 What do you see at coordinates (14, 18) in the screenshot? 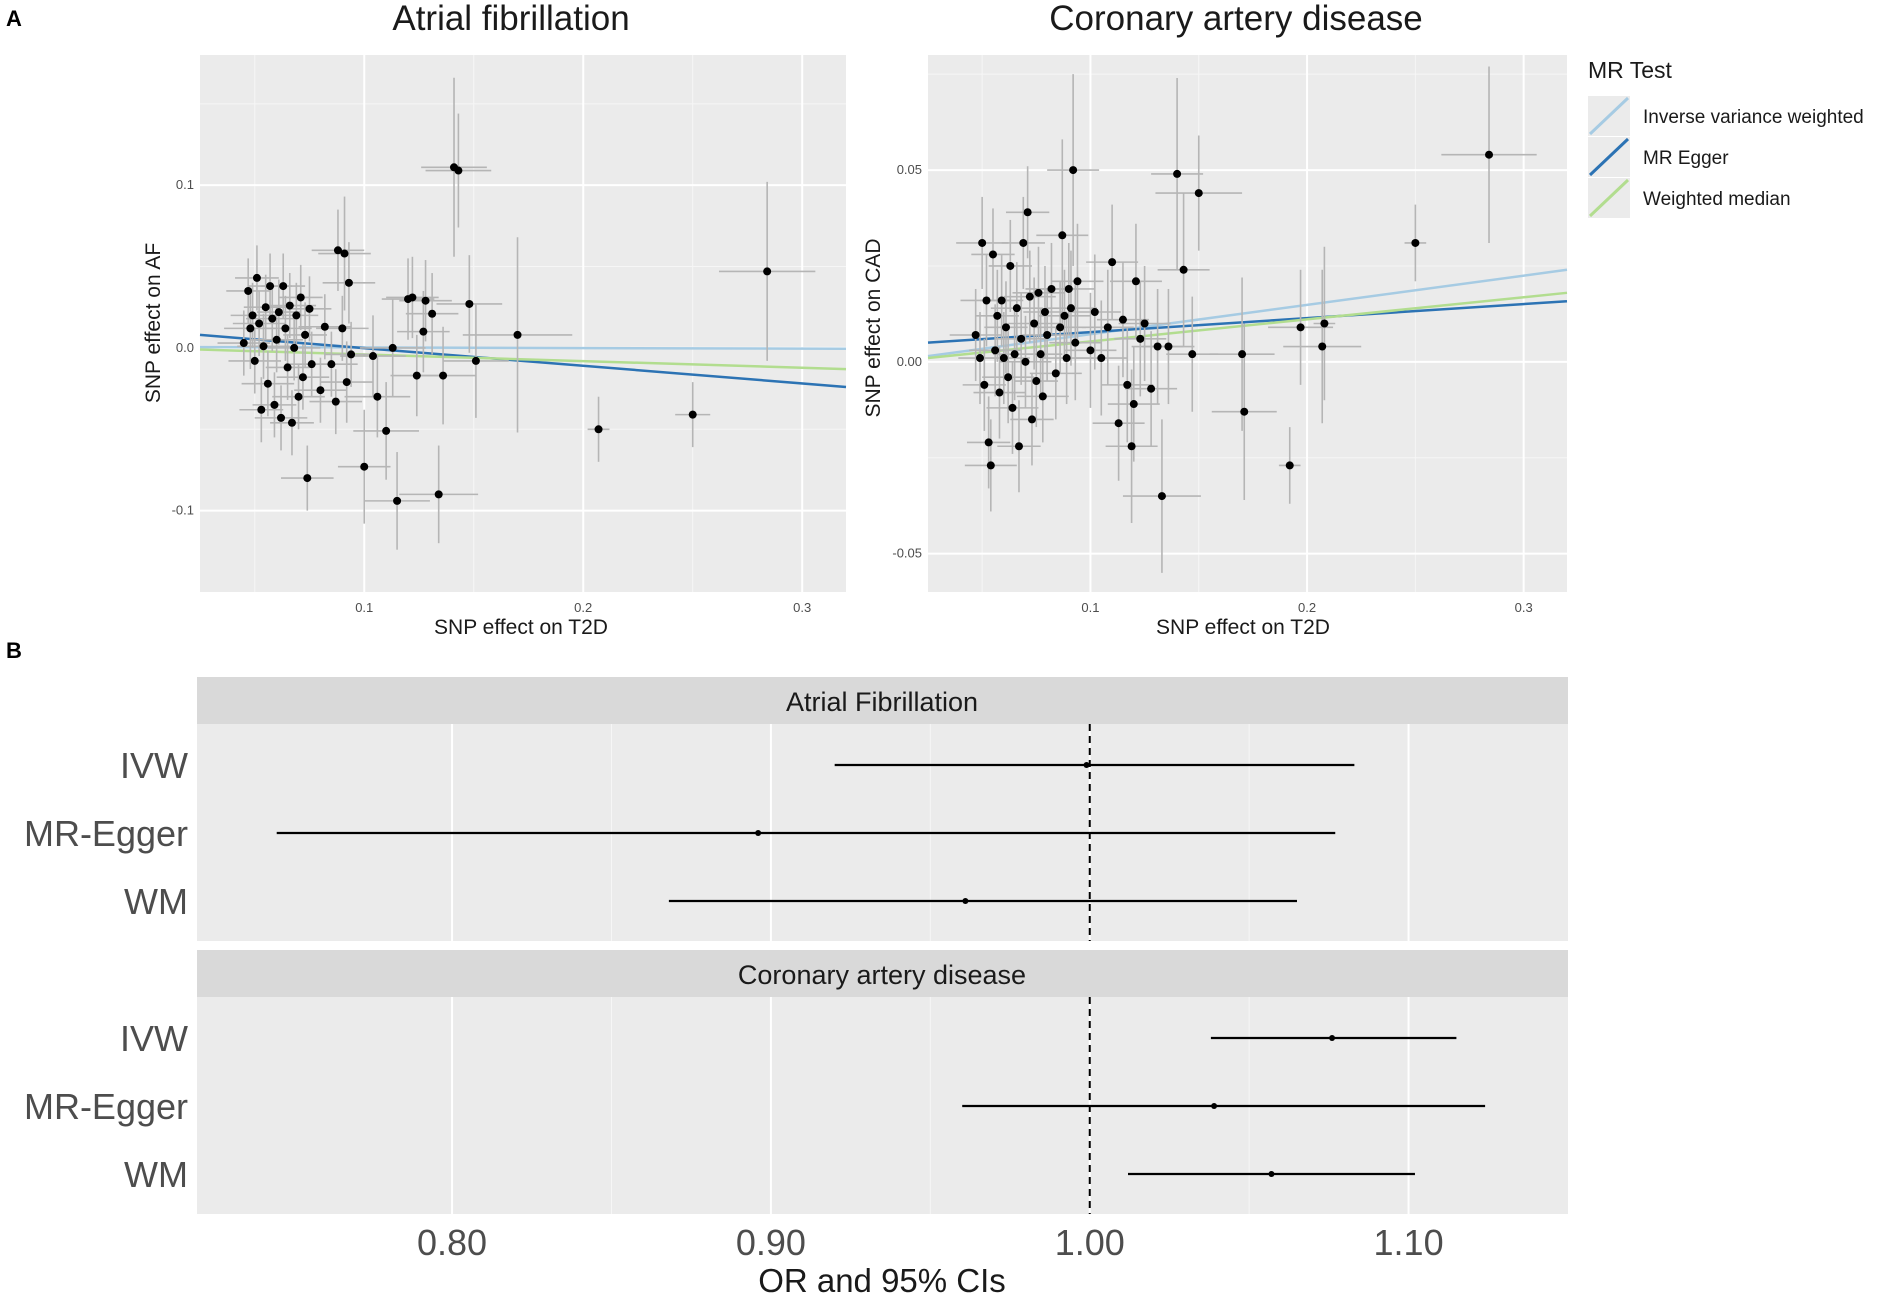
I see `panel-label-a: A` at bounding box center [14, 18].